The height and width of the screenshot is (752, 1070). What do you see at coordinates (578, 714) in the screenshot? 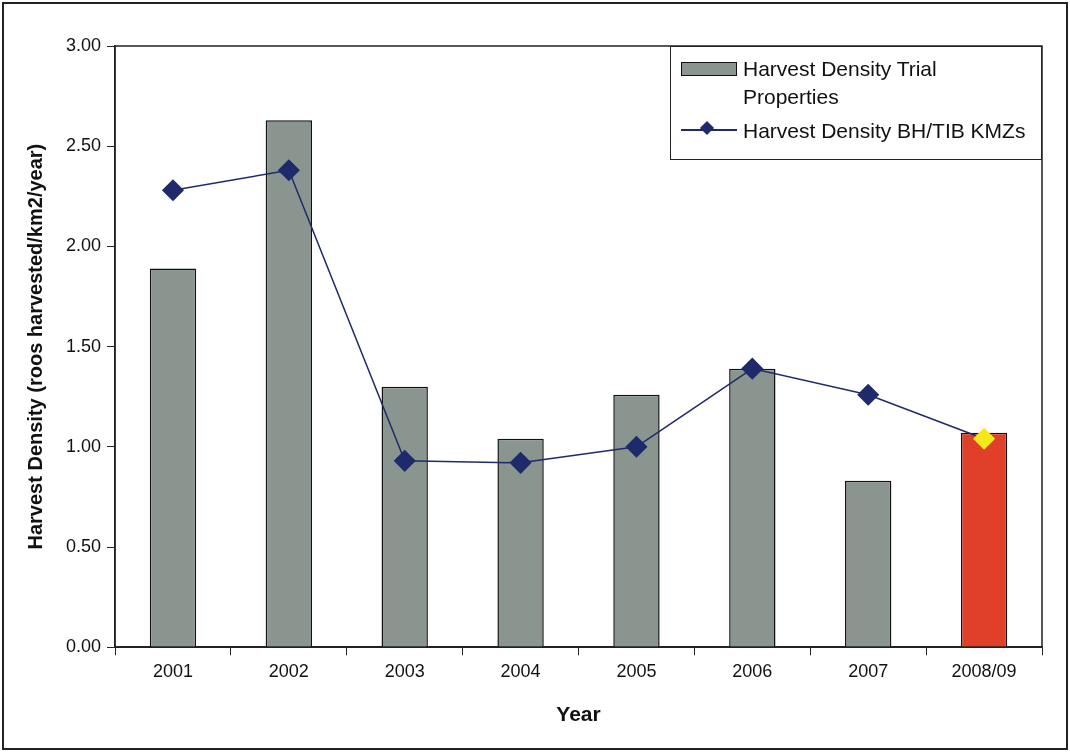
I see `x-axis-title: Year` at bounding box center [578, 714].